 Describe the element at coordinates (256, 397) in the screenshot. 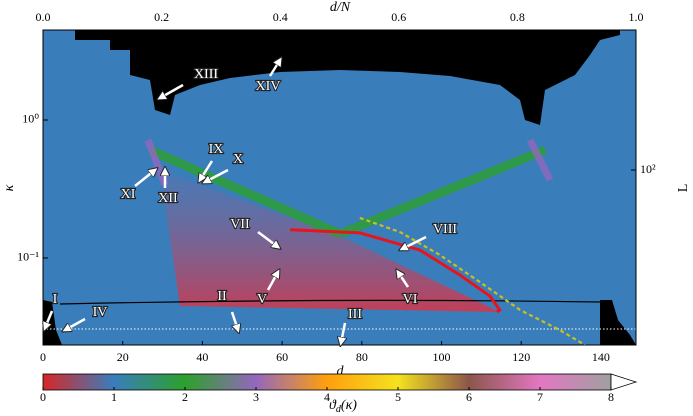

I see `colorbar-tick-label: 3` at that location.